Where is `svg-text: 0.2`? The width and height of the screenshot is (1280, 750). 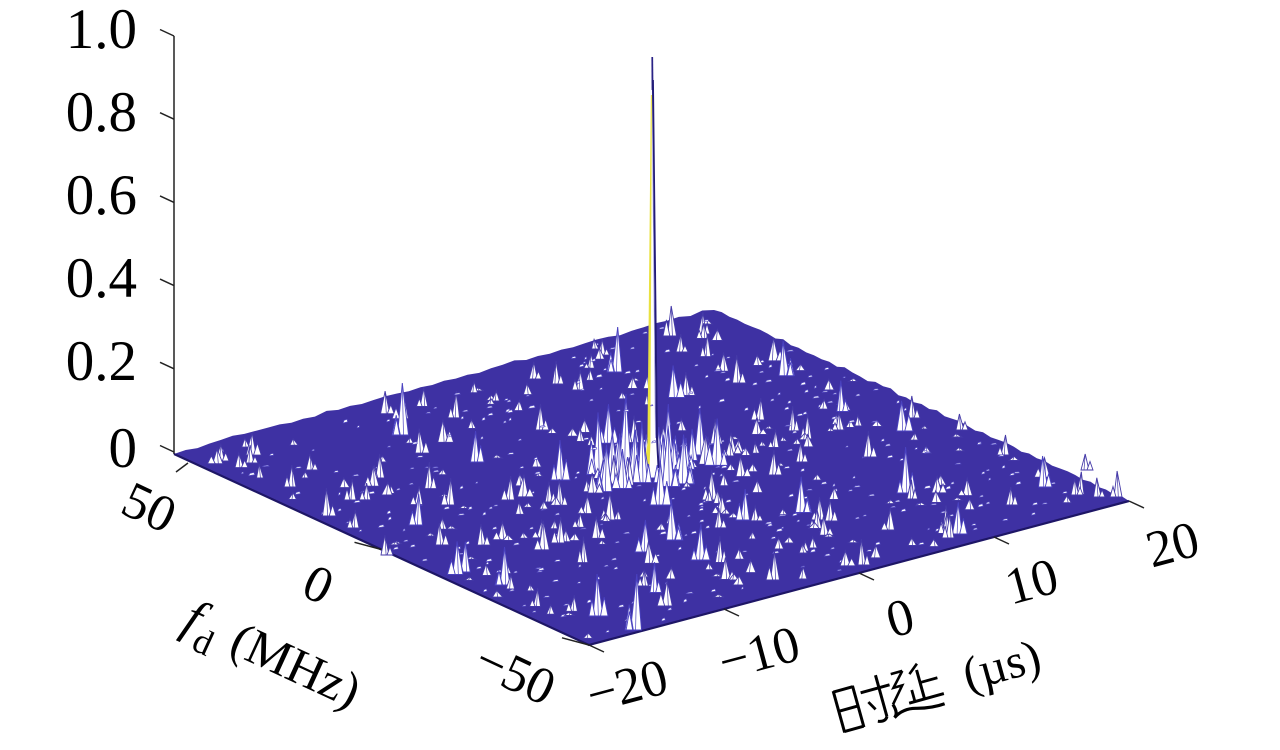
svg-text: 0.2 is located at coordinates (101, 361).